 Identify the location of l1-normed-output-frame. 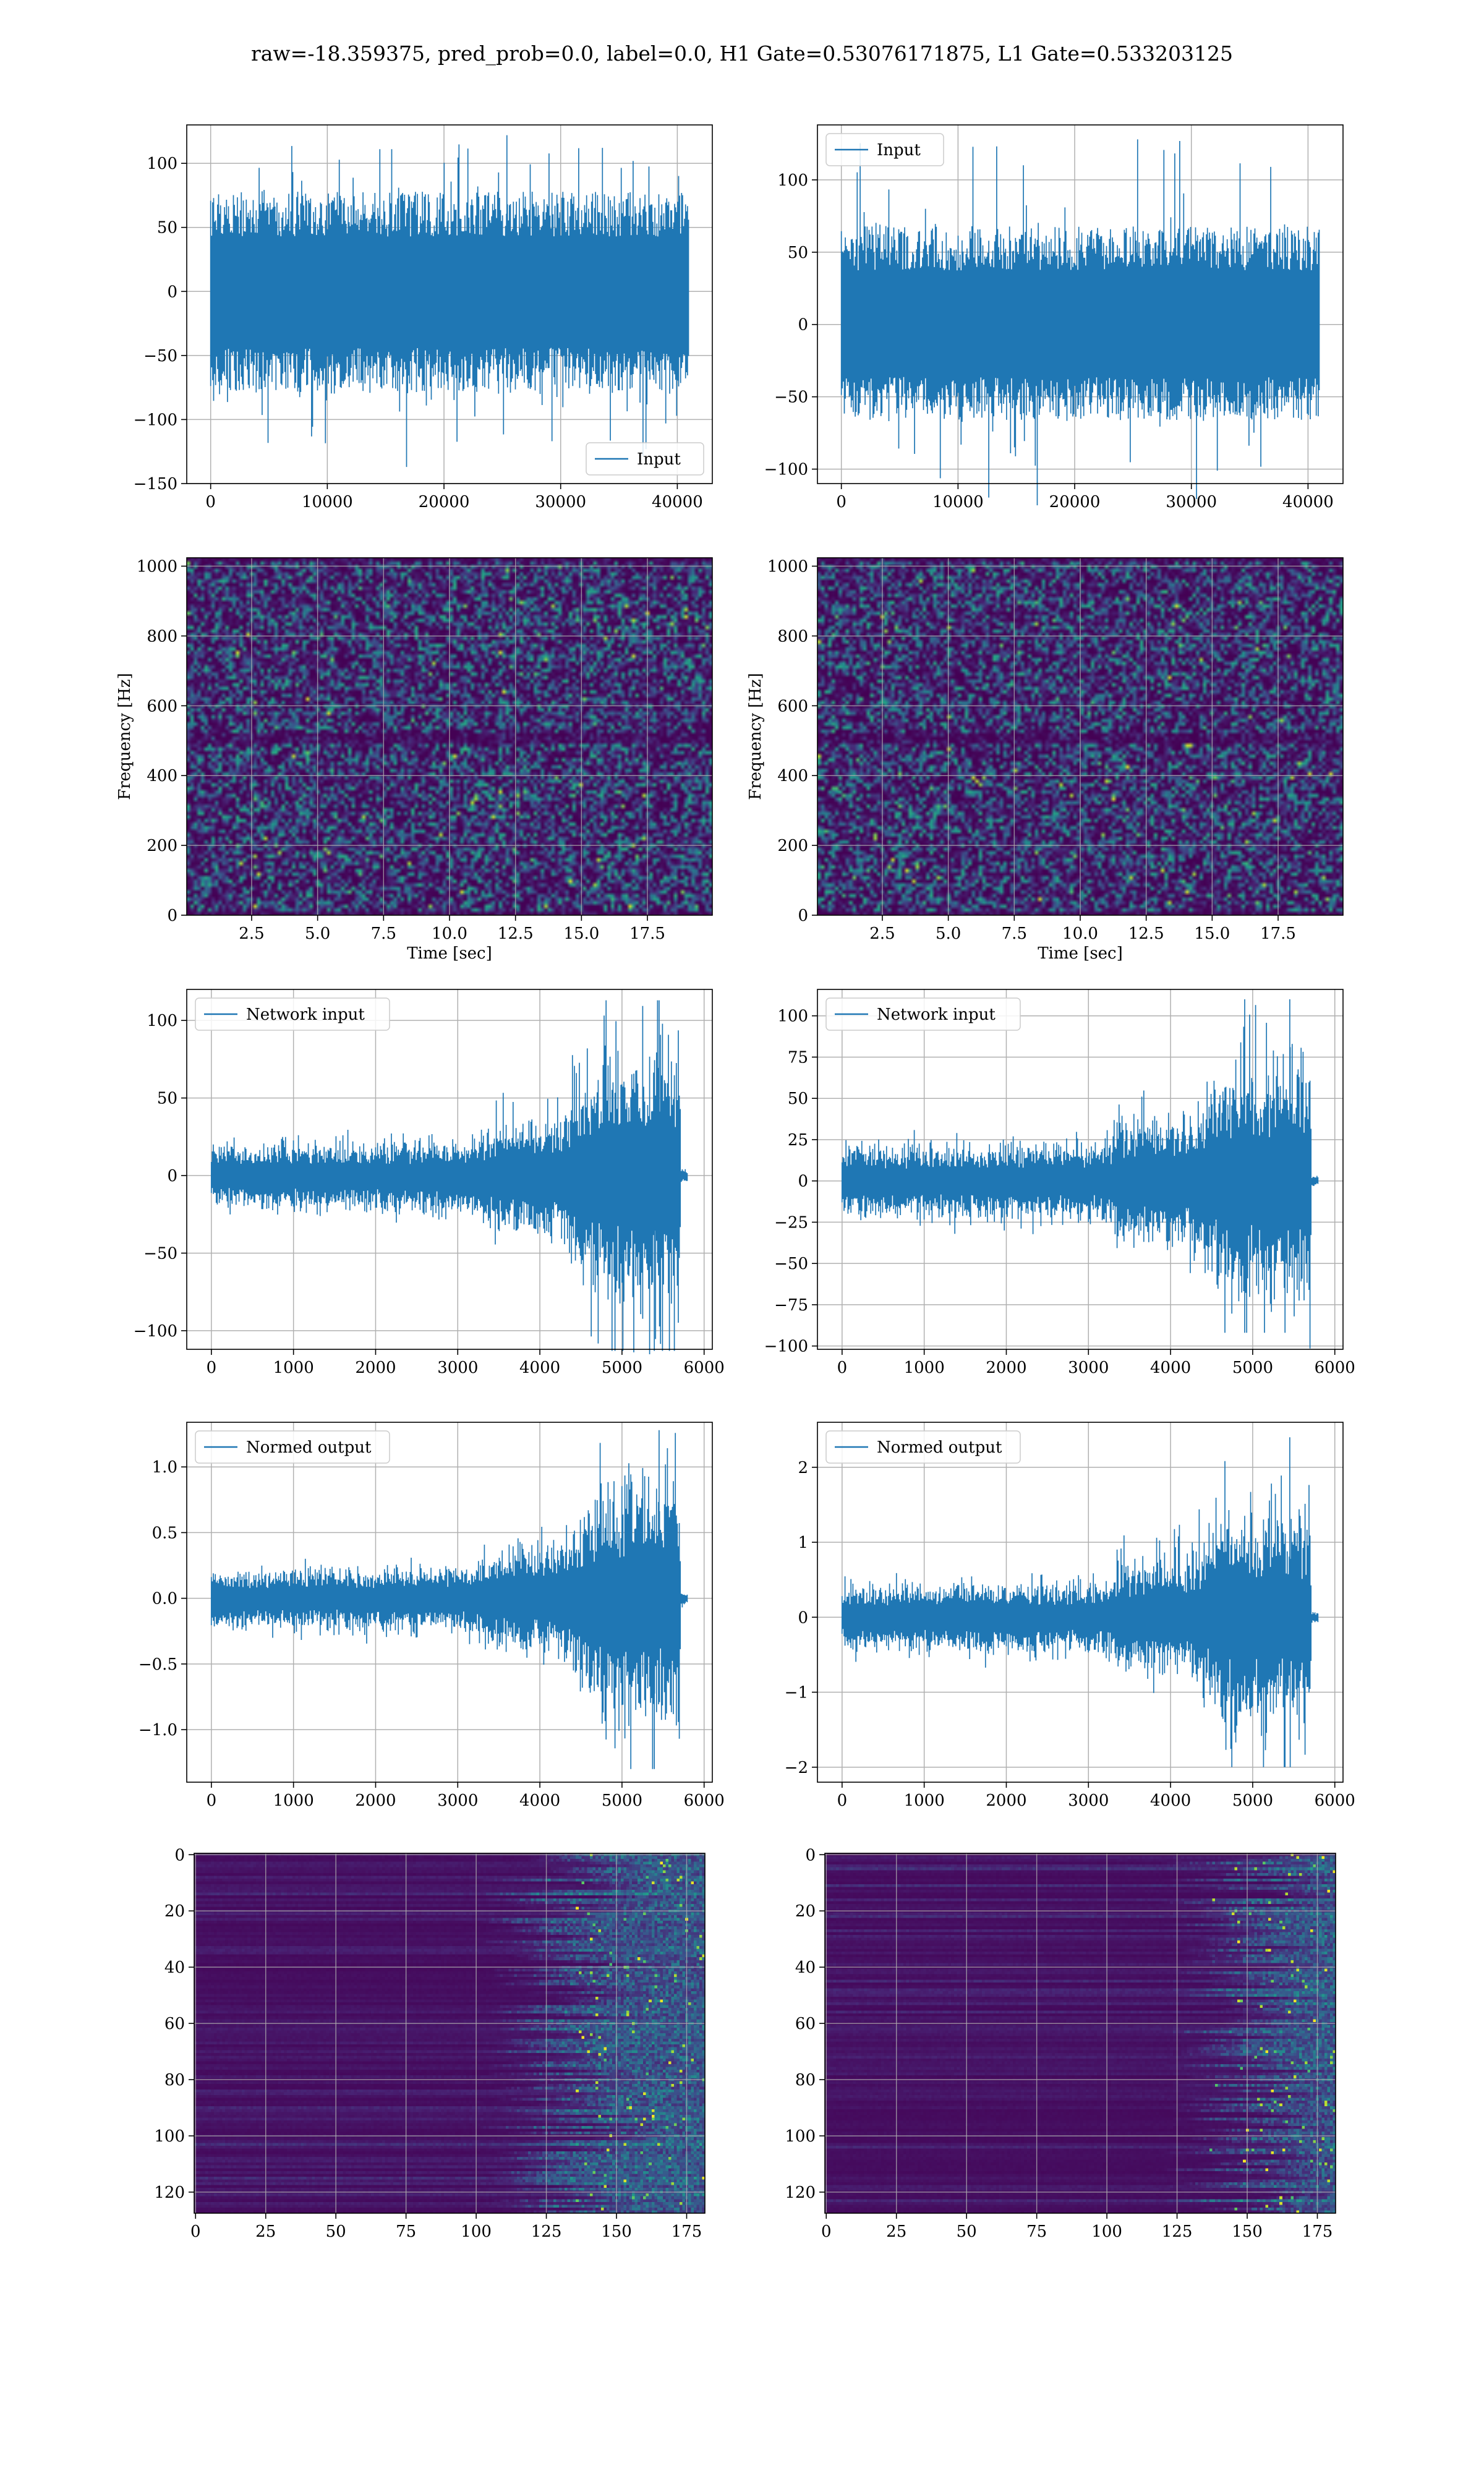
(1080, 1602).